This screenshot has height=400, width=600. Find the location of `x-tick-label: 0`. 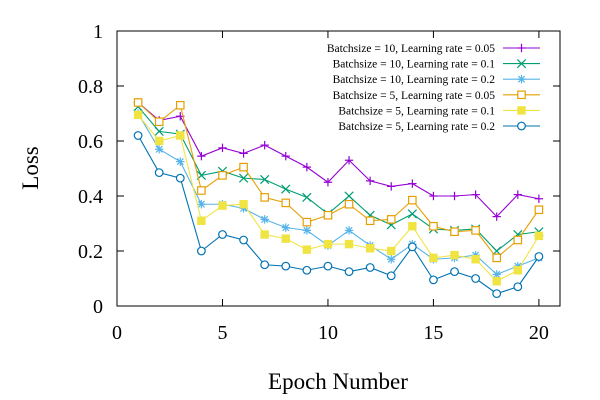

x-tick-label: 0 is located at coordinates (117, 333).